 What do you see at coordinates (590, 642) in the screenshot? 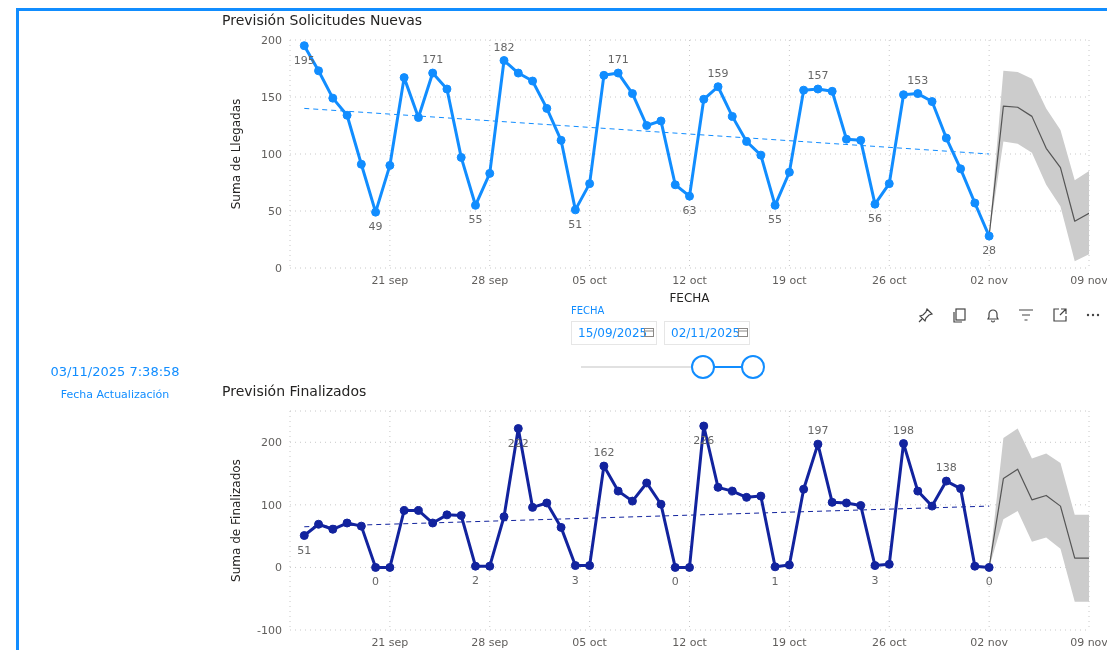
I see `x-tick-label: 05 oct` at bounding box center [590, 642].